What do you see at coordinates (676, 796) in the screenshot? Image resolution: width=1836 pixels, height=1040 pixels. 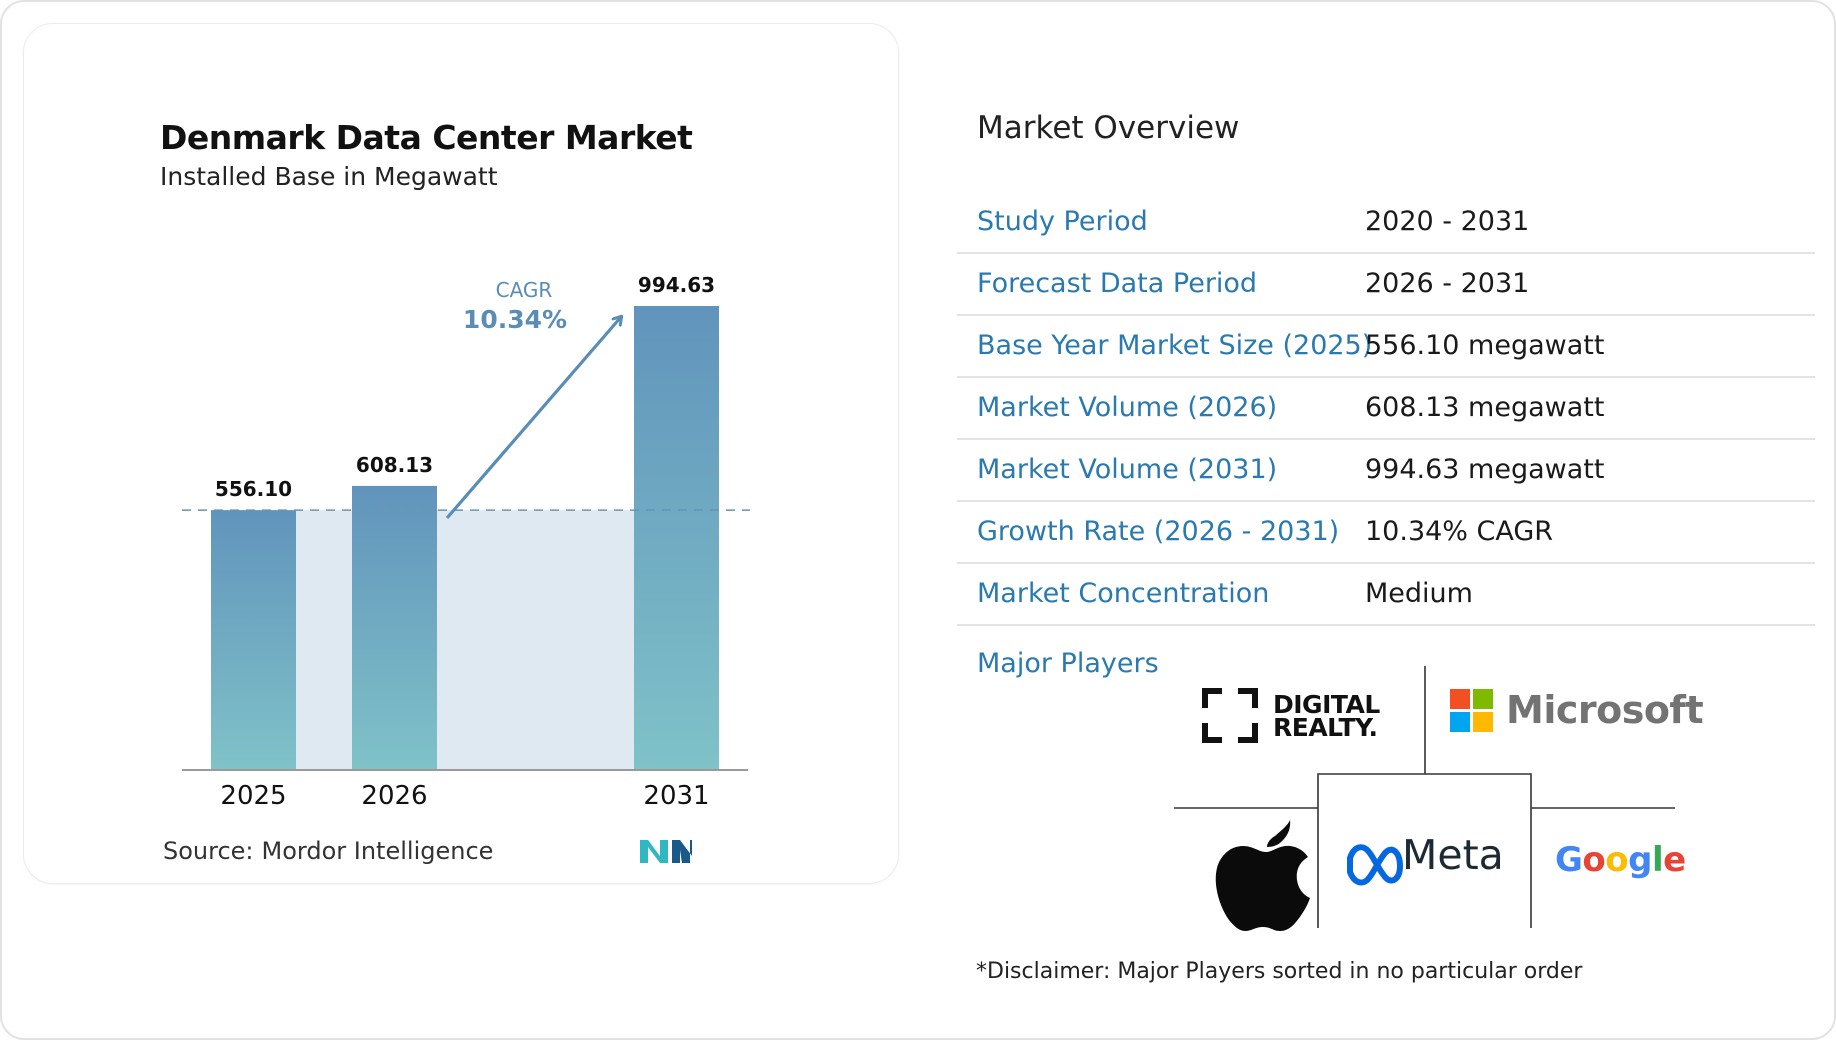 I see `x-tick-label-2031: 2031` at bounding box center [676, 796].